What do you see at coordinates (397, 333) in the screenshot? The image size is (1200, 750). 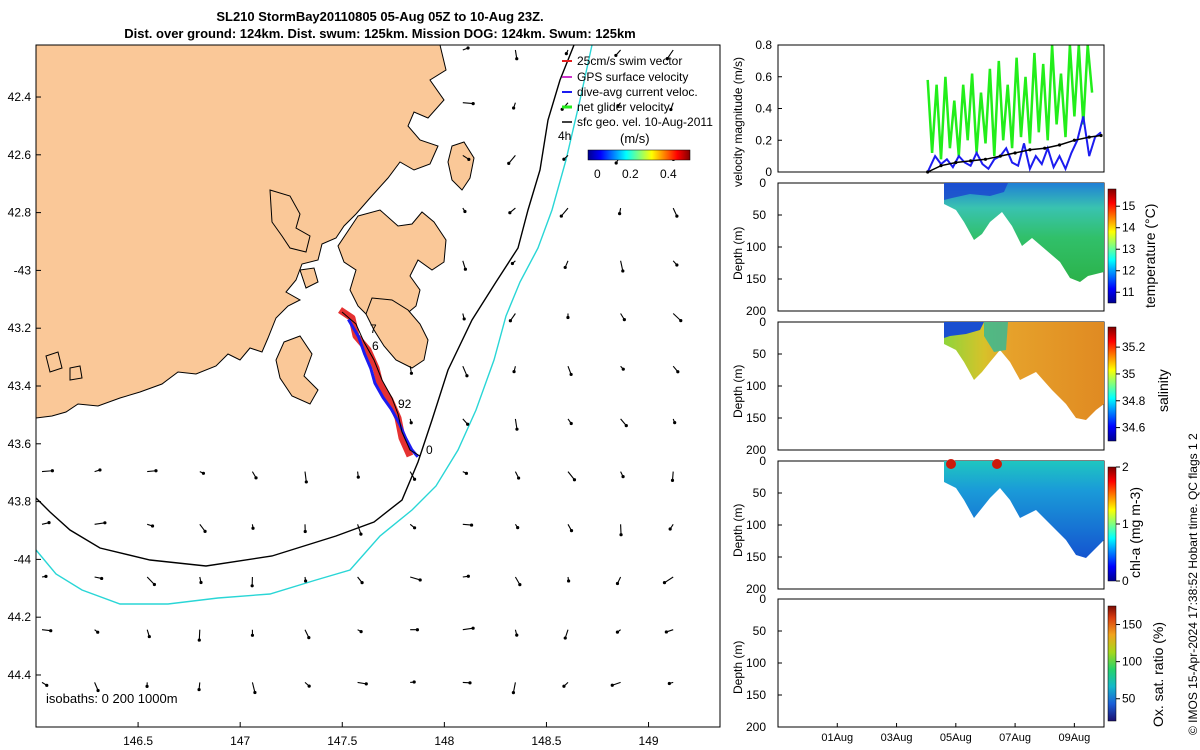 I see `land-tasman-peninsula` at bounding box center [397, 333].